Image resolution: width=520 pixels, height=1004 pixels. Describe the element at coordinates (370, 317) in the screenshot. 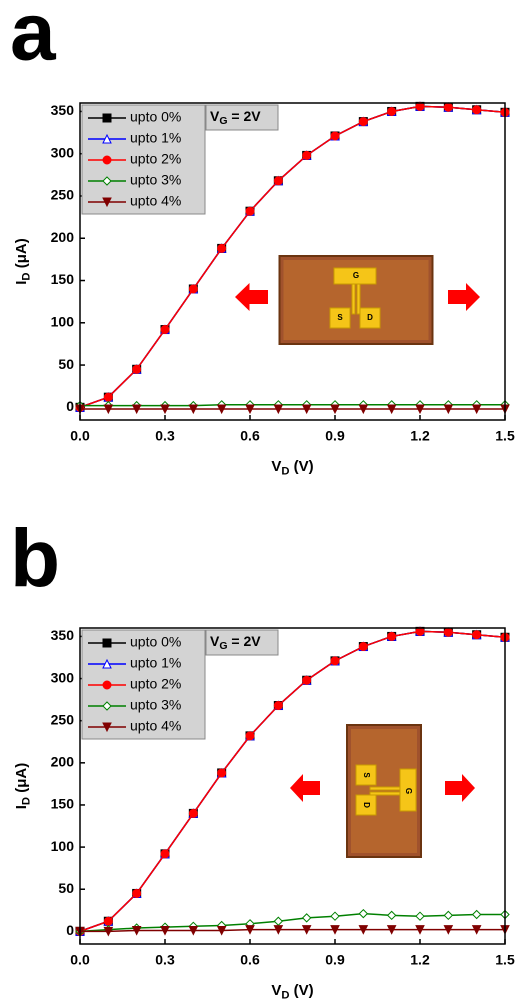

I see `electrode-label: D` at that location.